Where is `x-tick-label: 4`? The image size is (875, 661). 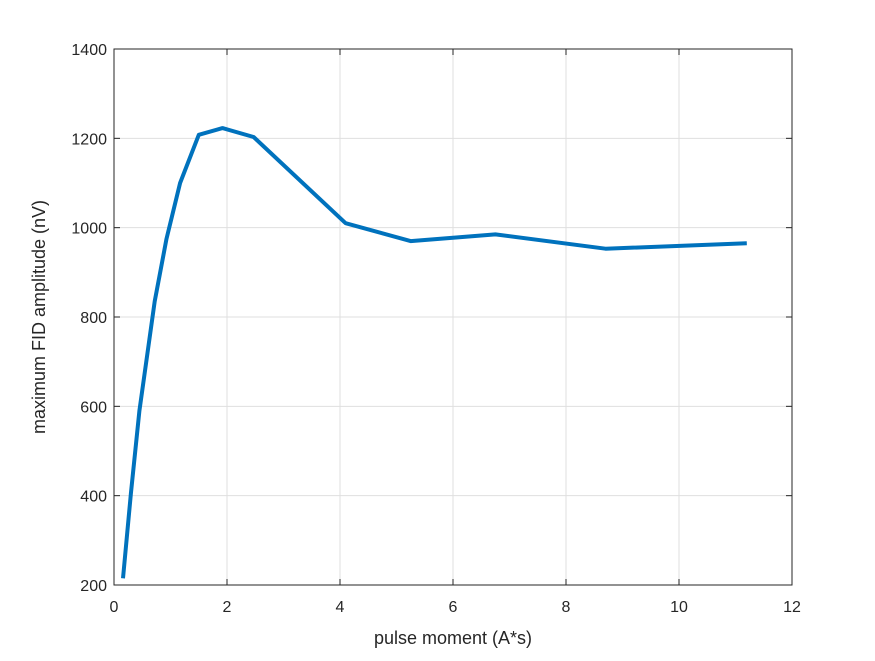
x-tick-label: 4 is located at coordinates (340, 607).